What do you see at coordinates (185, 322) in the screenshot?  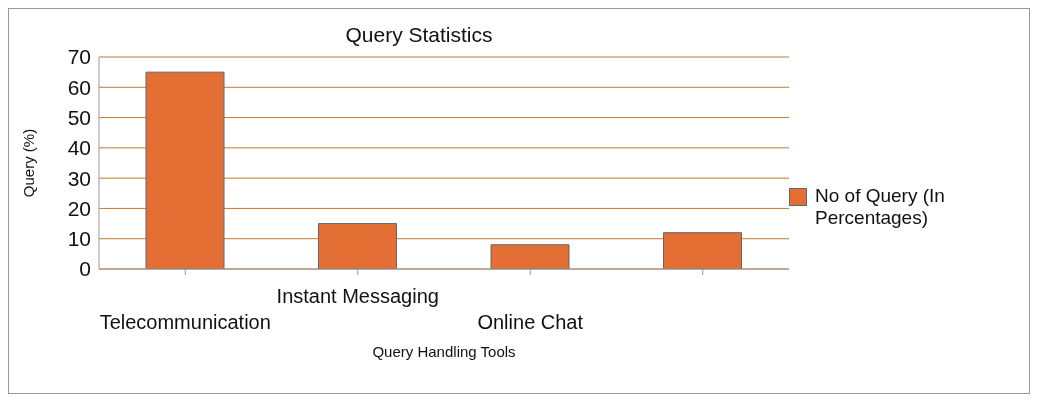 I see `x-tick-label: Telecommunication` at bounding box center [185, 322].